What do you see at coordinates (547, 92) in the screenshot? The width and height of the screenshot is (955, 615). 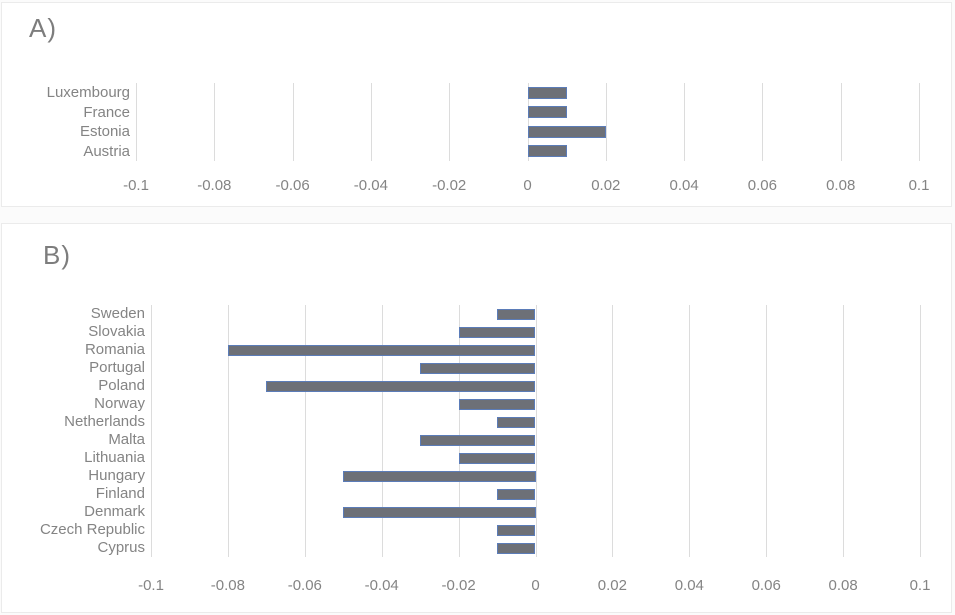 I see `bar-luxembourg` at bounding box center [547, 92].